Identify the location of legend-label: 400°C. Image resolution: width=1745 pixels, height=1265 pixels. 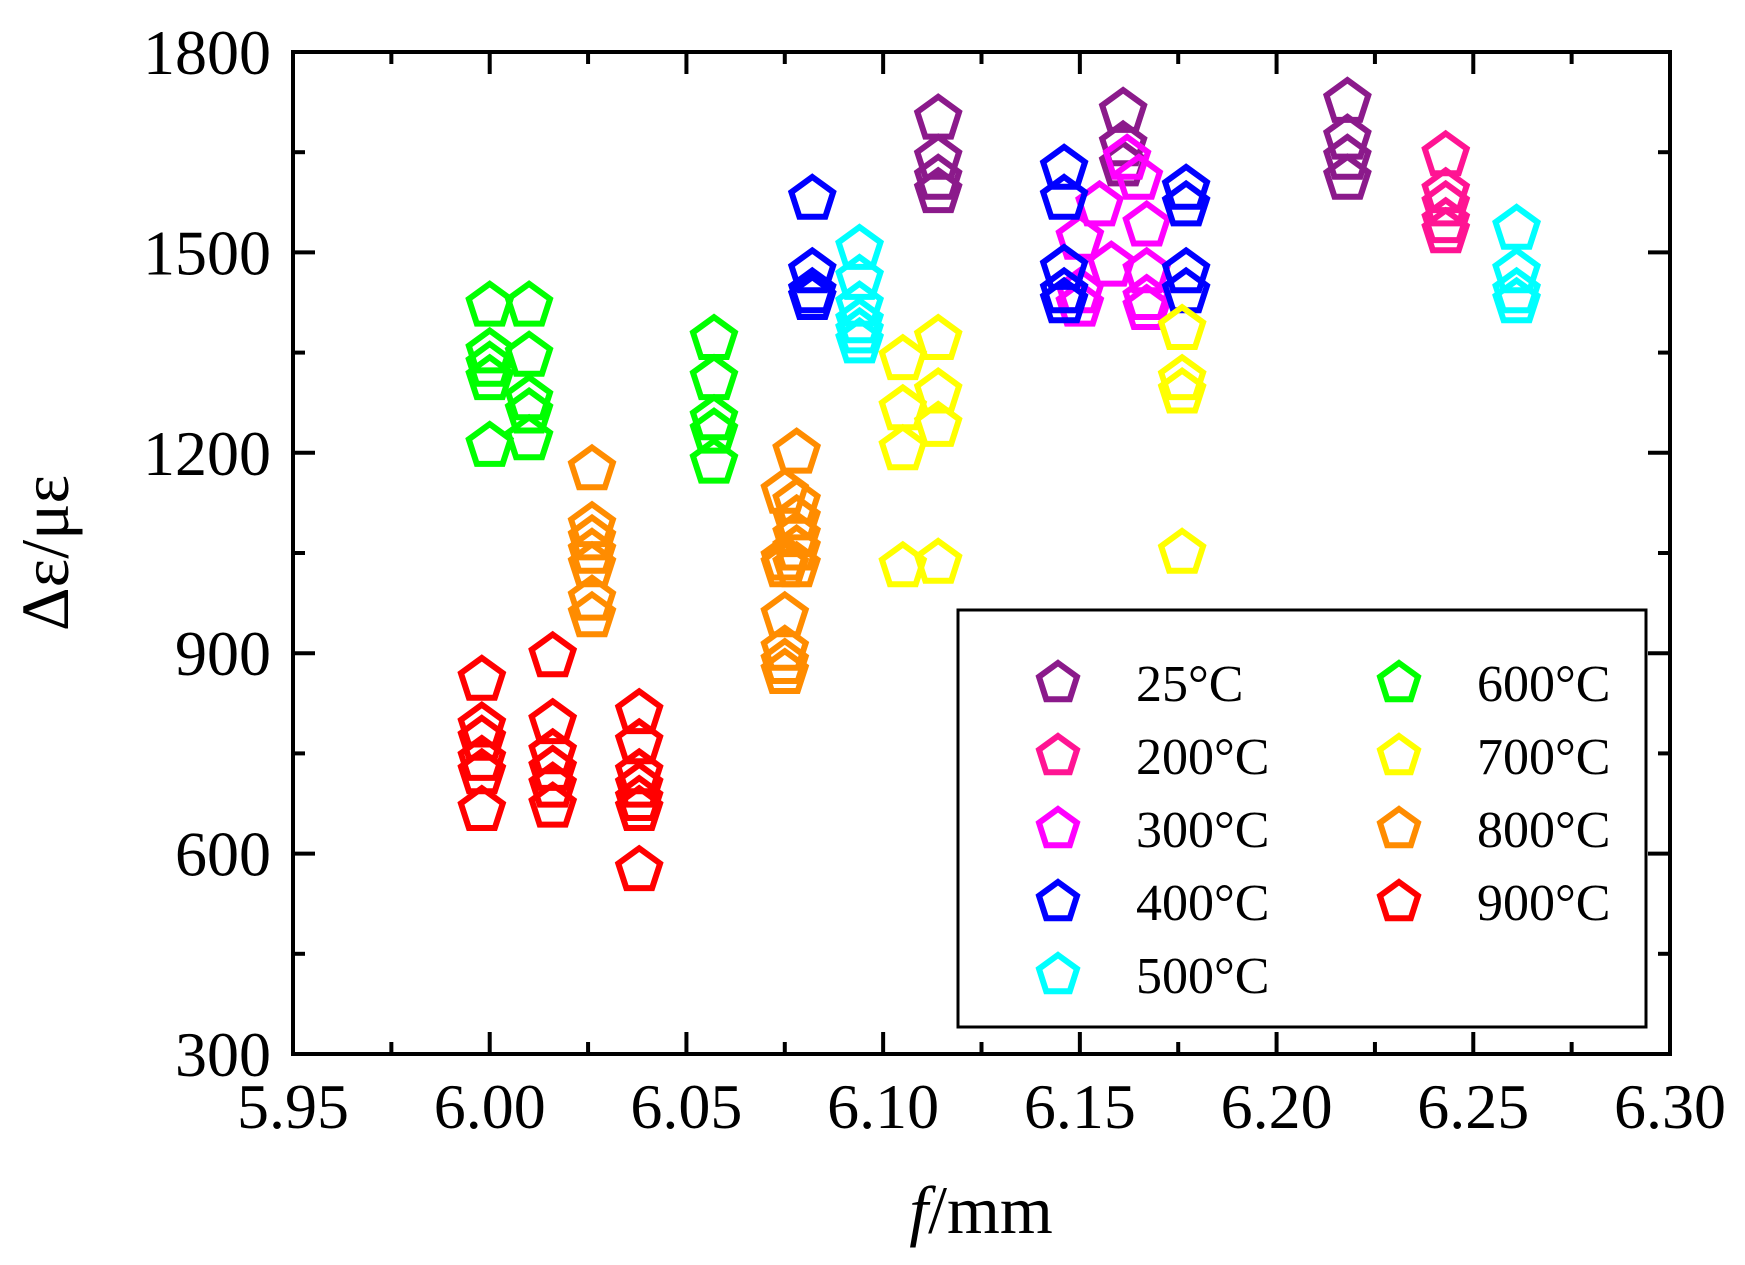
(1202, 903).